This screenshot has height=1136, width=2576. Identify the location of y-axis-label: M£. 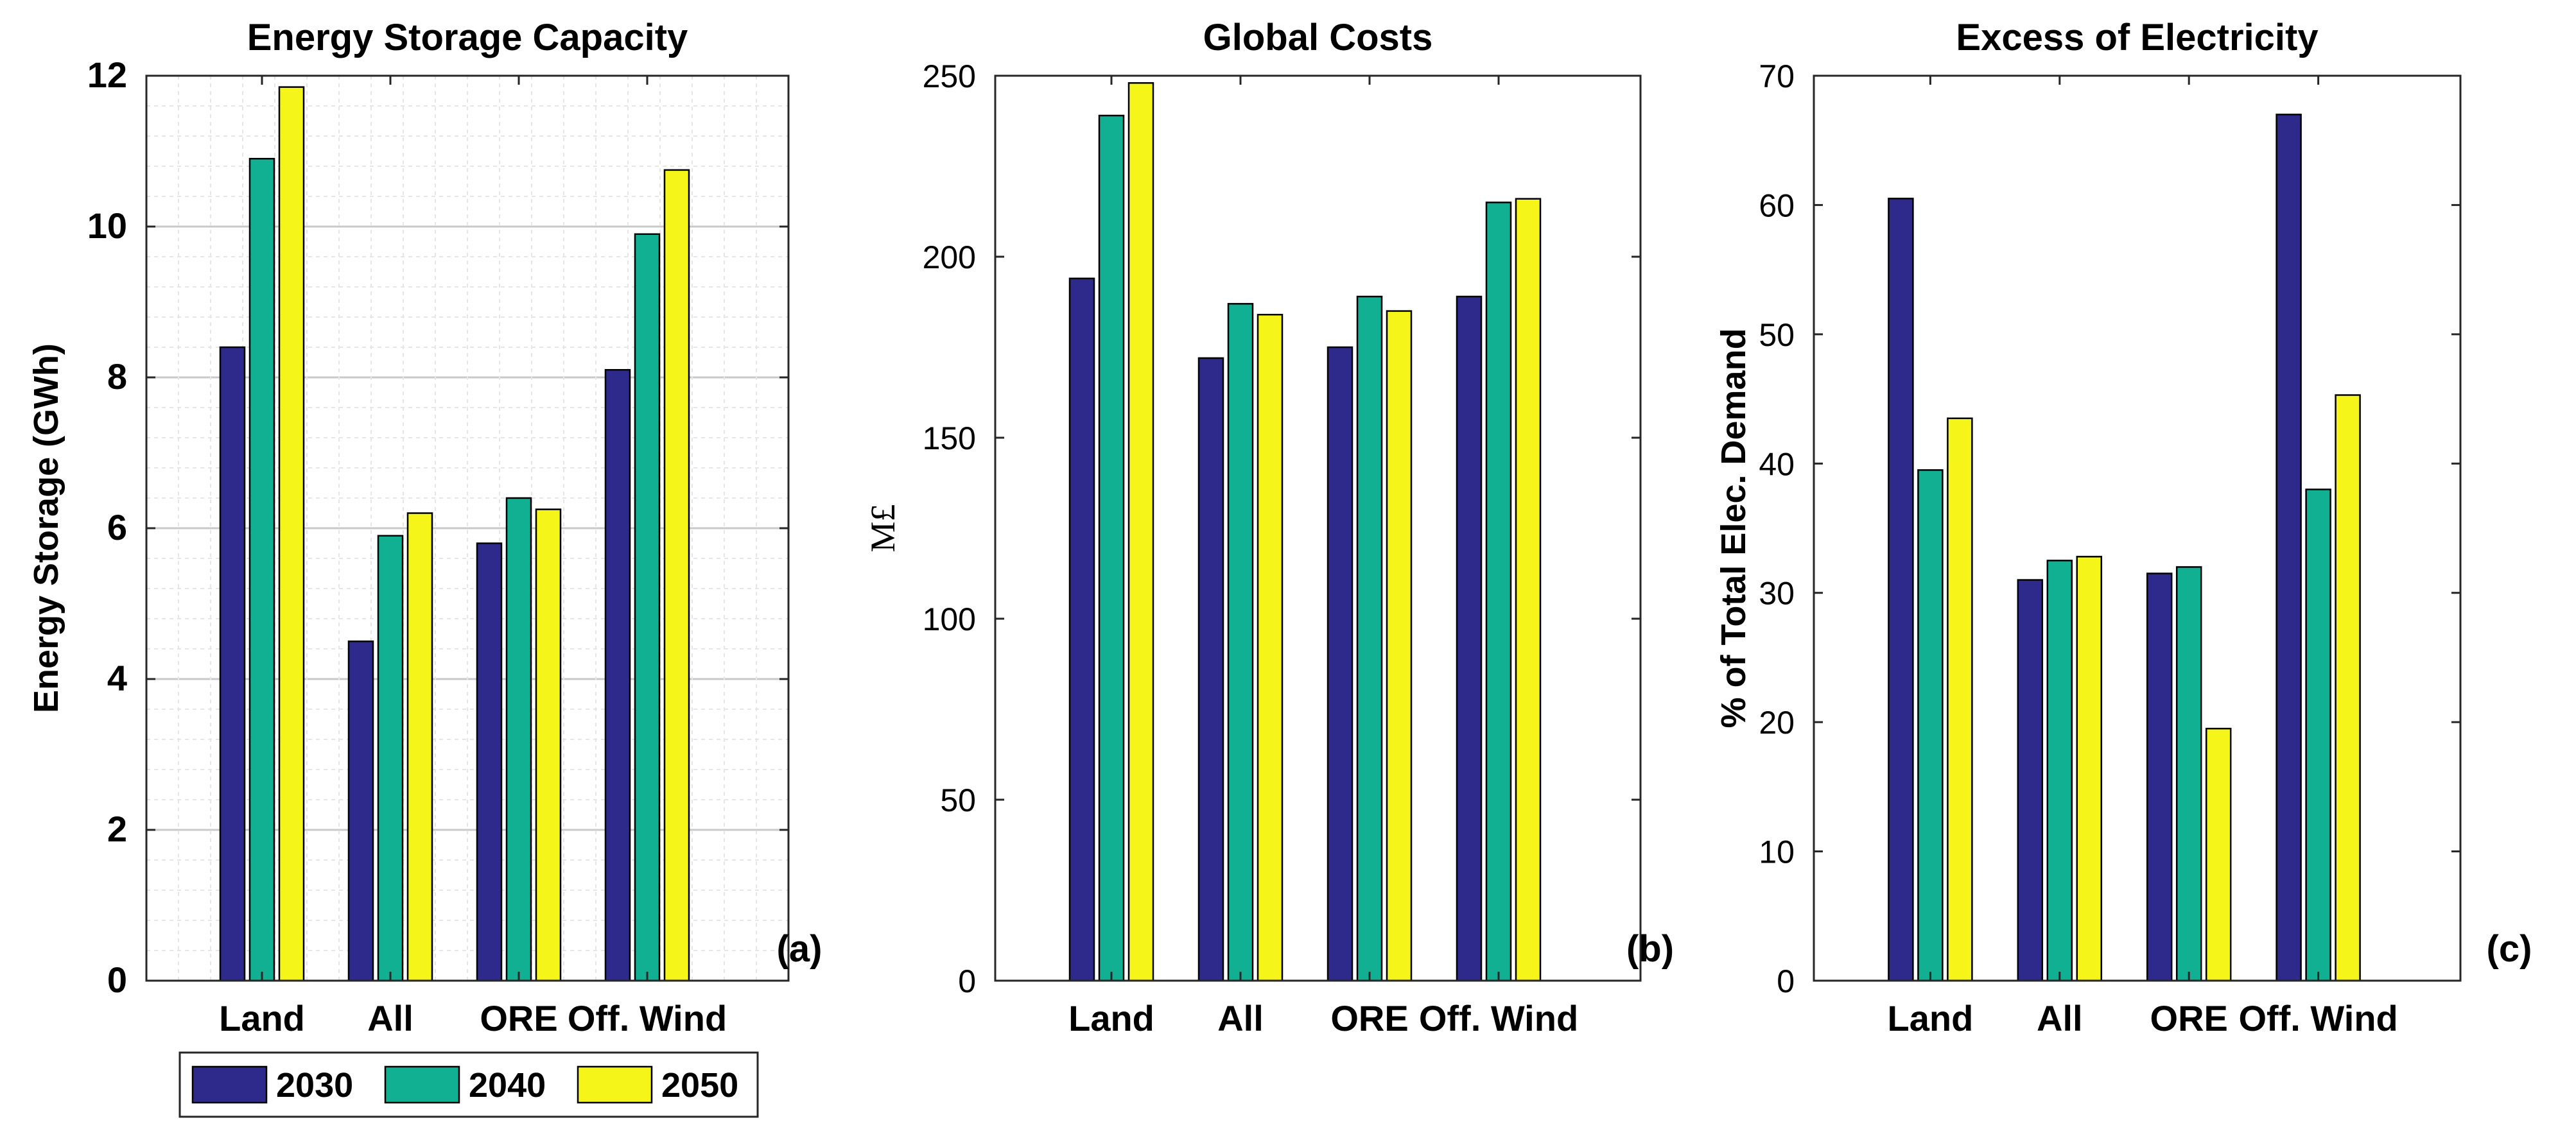
(883, 528).